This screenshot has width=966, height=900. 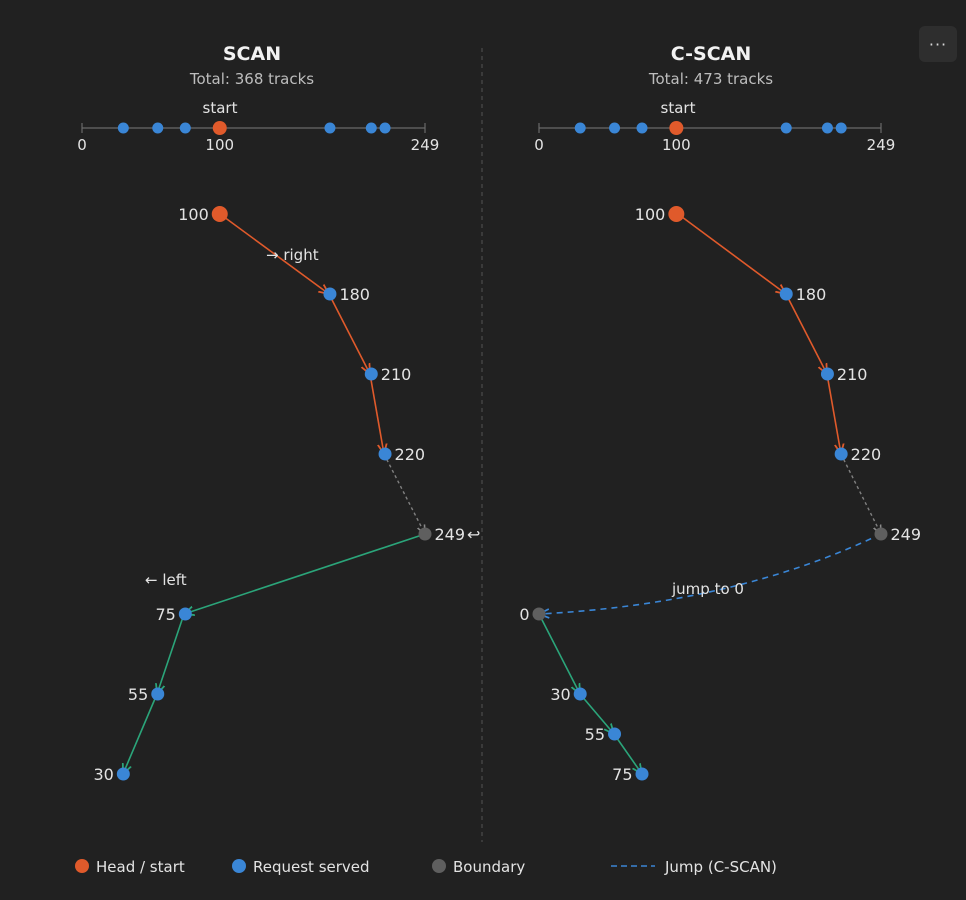 What do you see at coordinates (811, 294) in the screenshot?
I see `cscan-node-label: 180` at bounding box center [811, 294].